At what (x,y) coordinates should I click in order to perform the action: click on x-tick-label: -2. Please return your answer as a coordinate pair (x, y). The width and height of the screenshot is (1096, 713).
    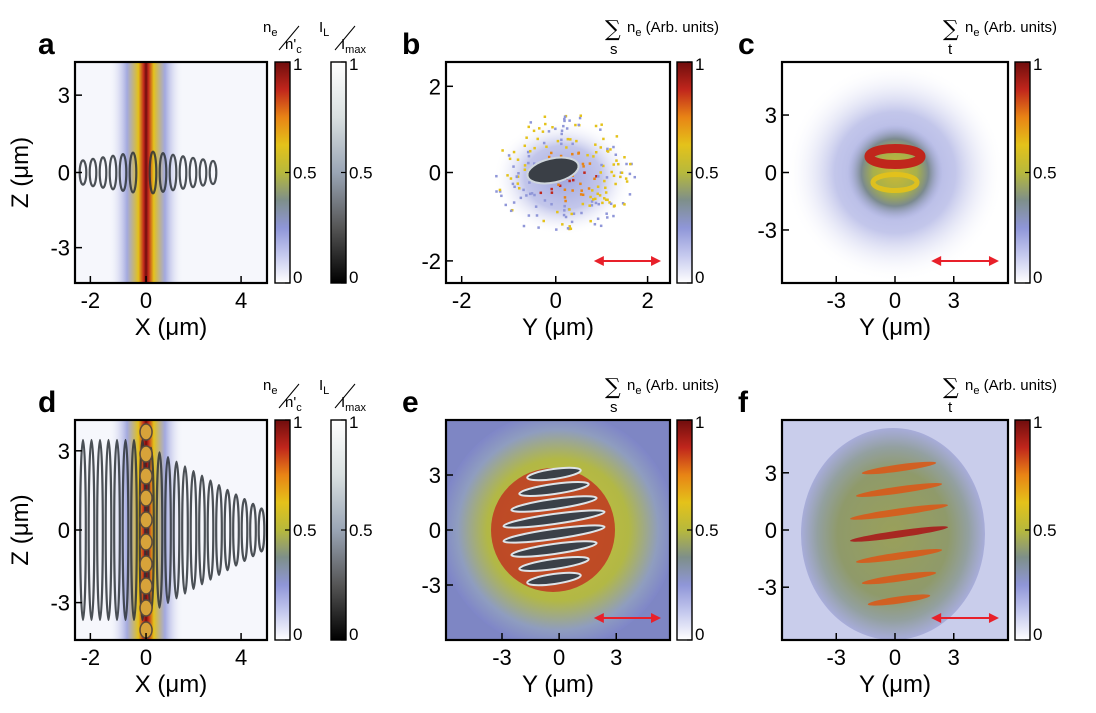
    Looking at the image, I should click on (462, 300).